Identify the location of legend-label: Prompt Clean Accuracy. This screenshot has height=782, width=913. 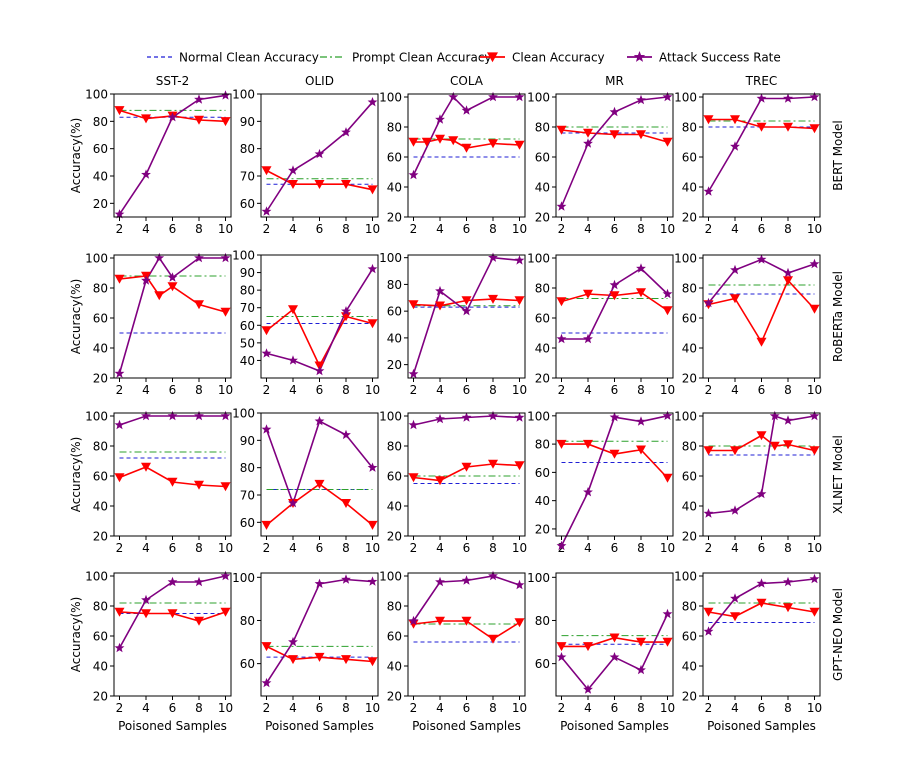
(422, 58).